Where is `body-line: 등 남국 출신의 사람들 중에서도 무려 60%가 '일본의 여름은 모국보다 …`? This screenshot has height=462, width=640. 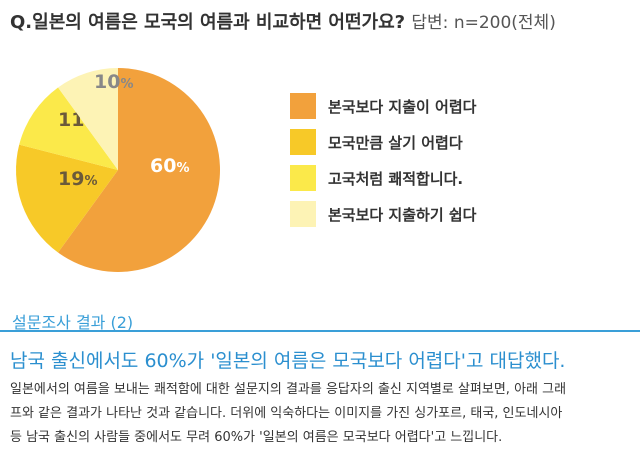
body-line: 등 남국 출신의 사람들 중에서도 무려 60%가 '일본의 여름은 모국보다 … is located at coordinates (256, 437).